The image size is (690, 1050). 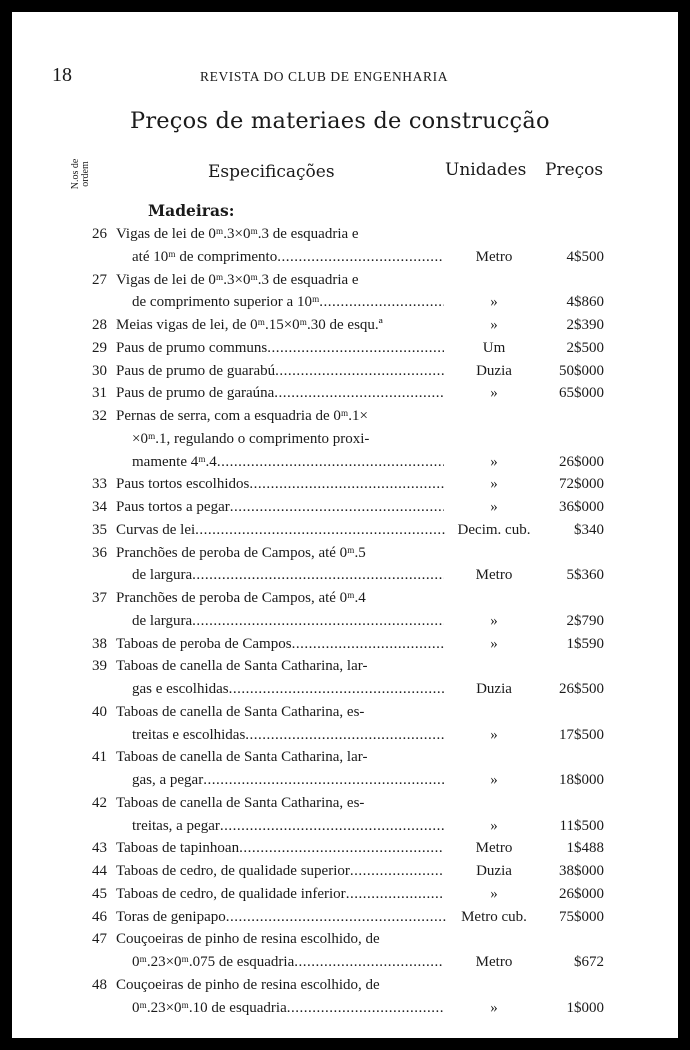 I want to click on item-price: 65$000, so click(x=581, y=393).